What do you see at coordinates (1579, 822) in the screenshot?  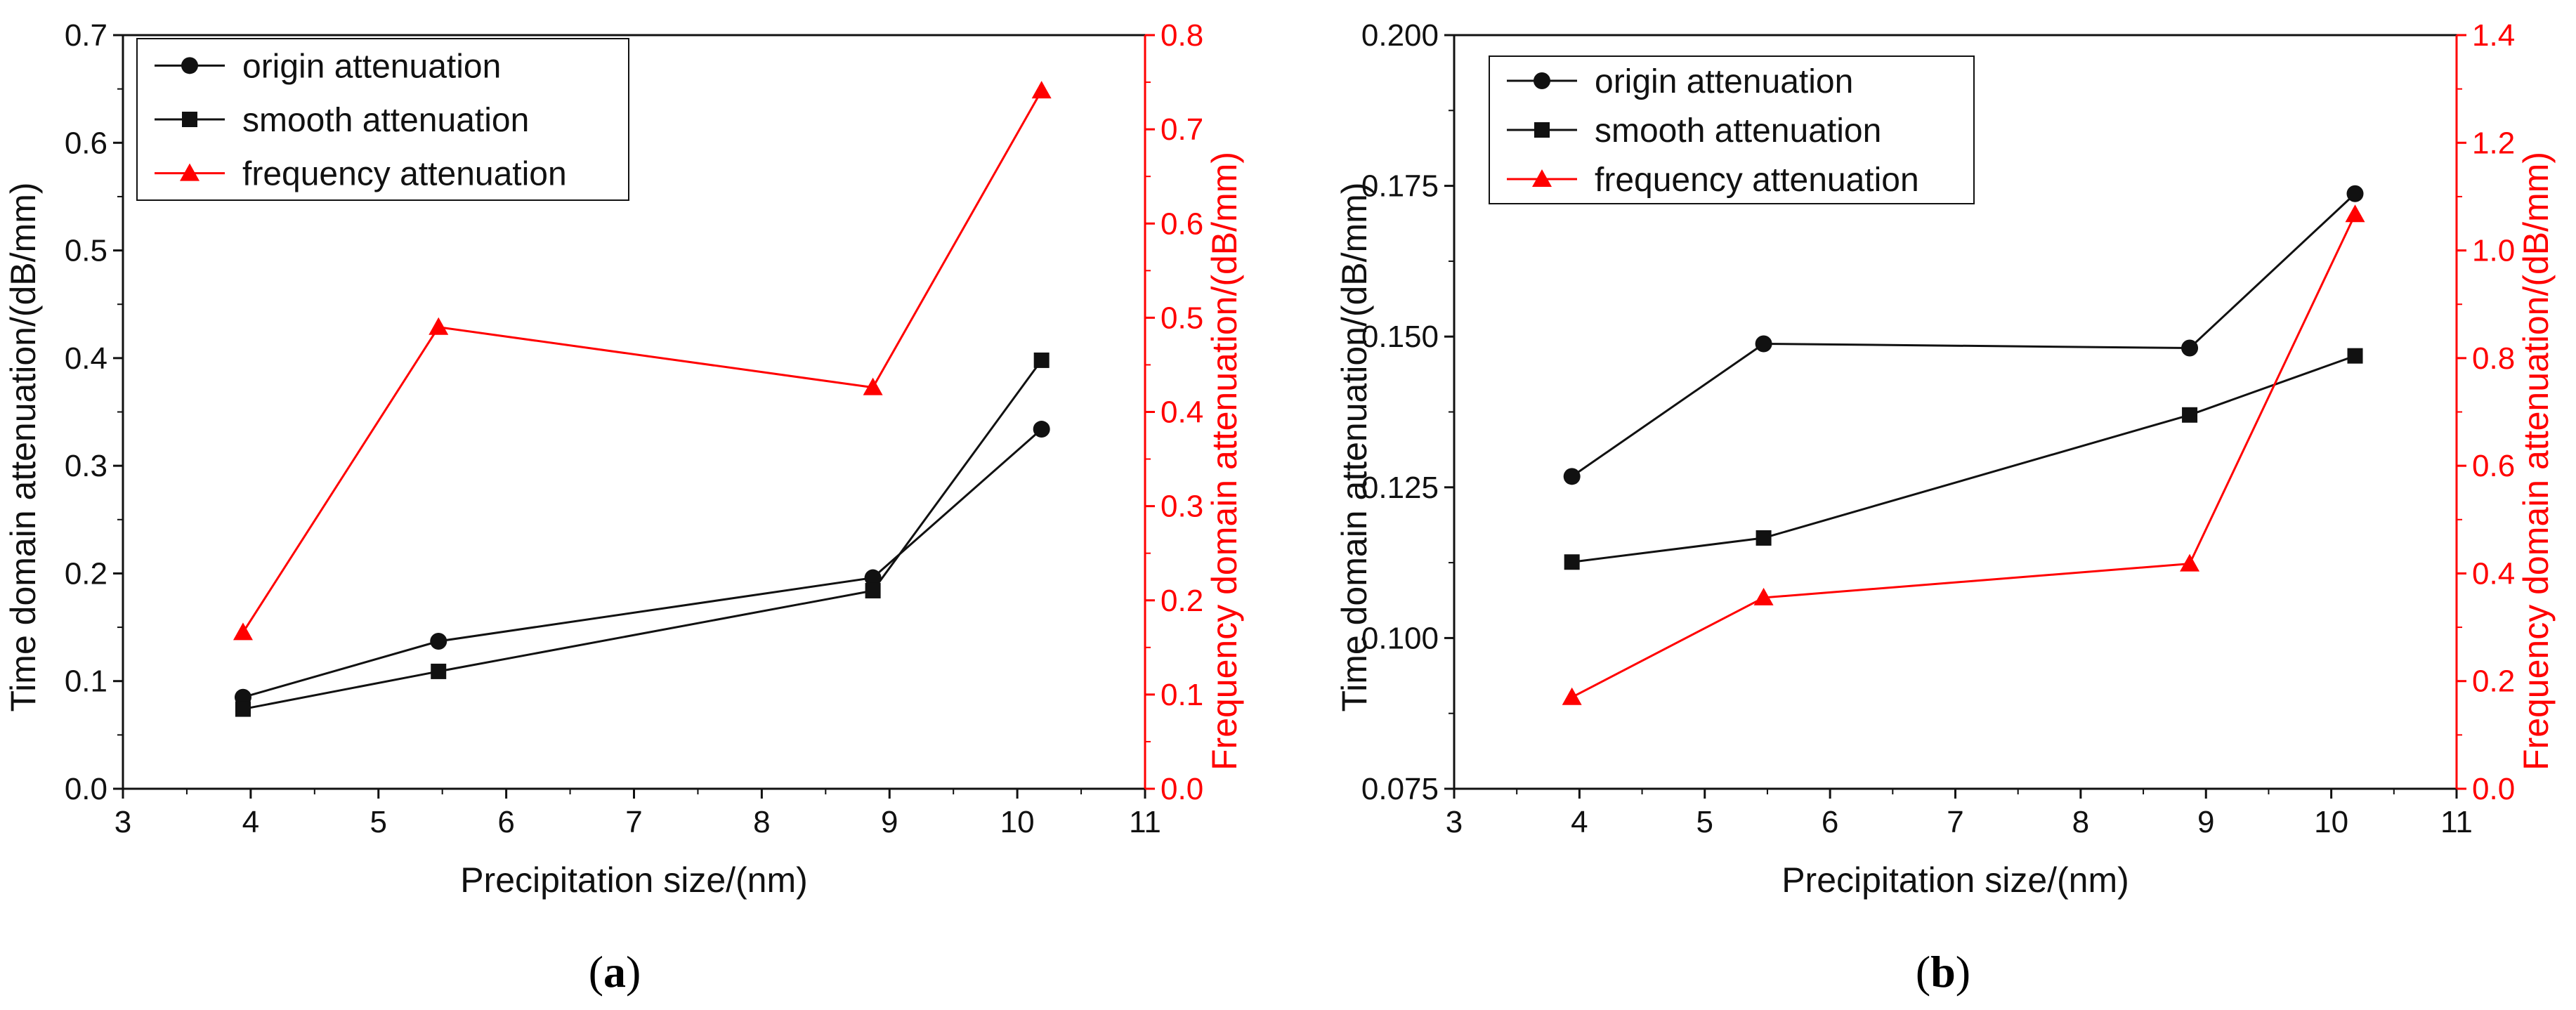 I see `x-tick-label: 4` at bounding box center [1579, 822].